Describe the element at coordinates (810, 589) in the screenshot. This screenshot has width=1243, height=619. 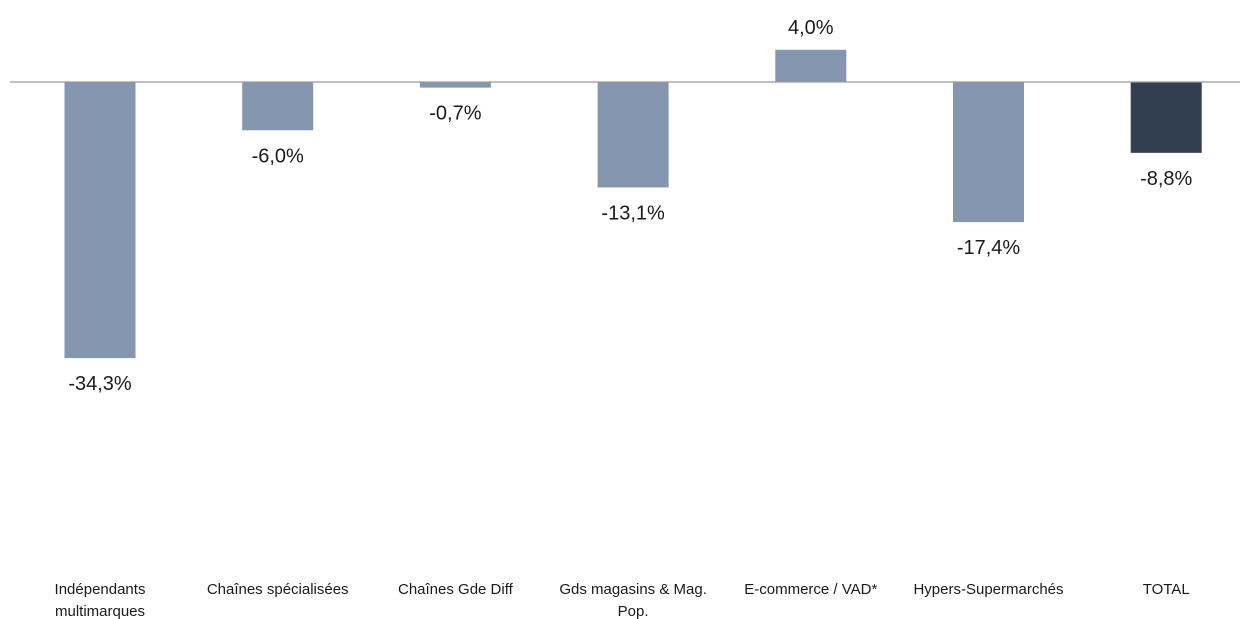
I see `category-label-4: E-commerce / VAD*` at that location.